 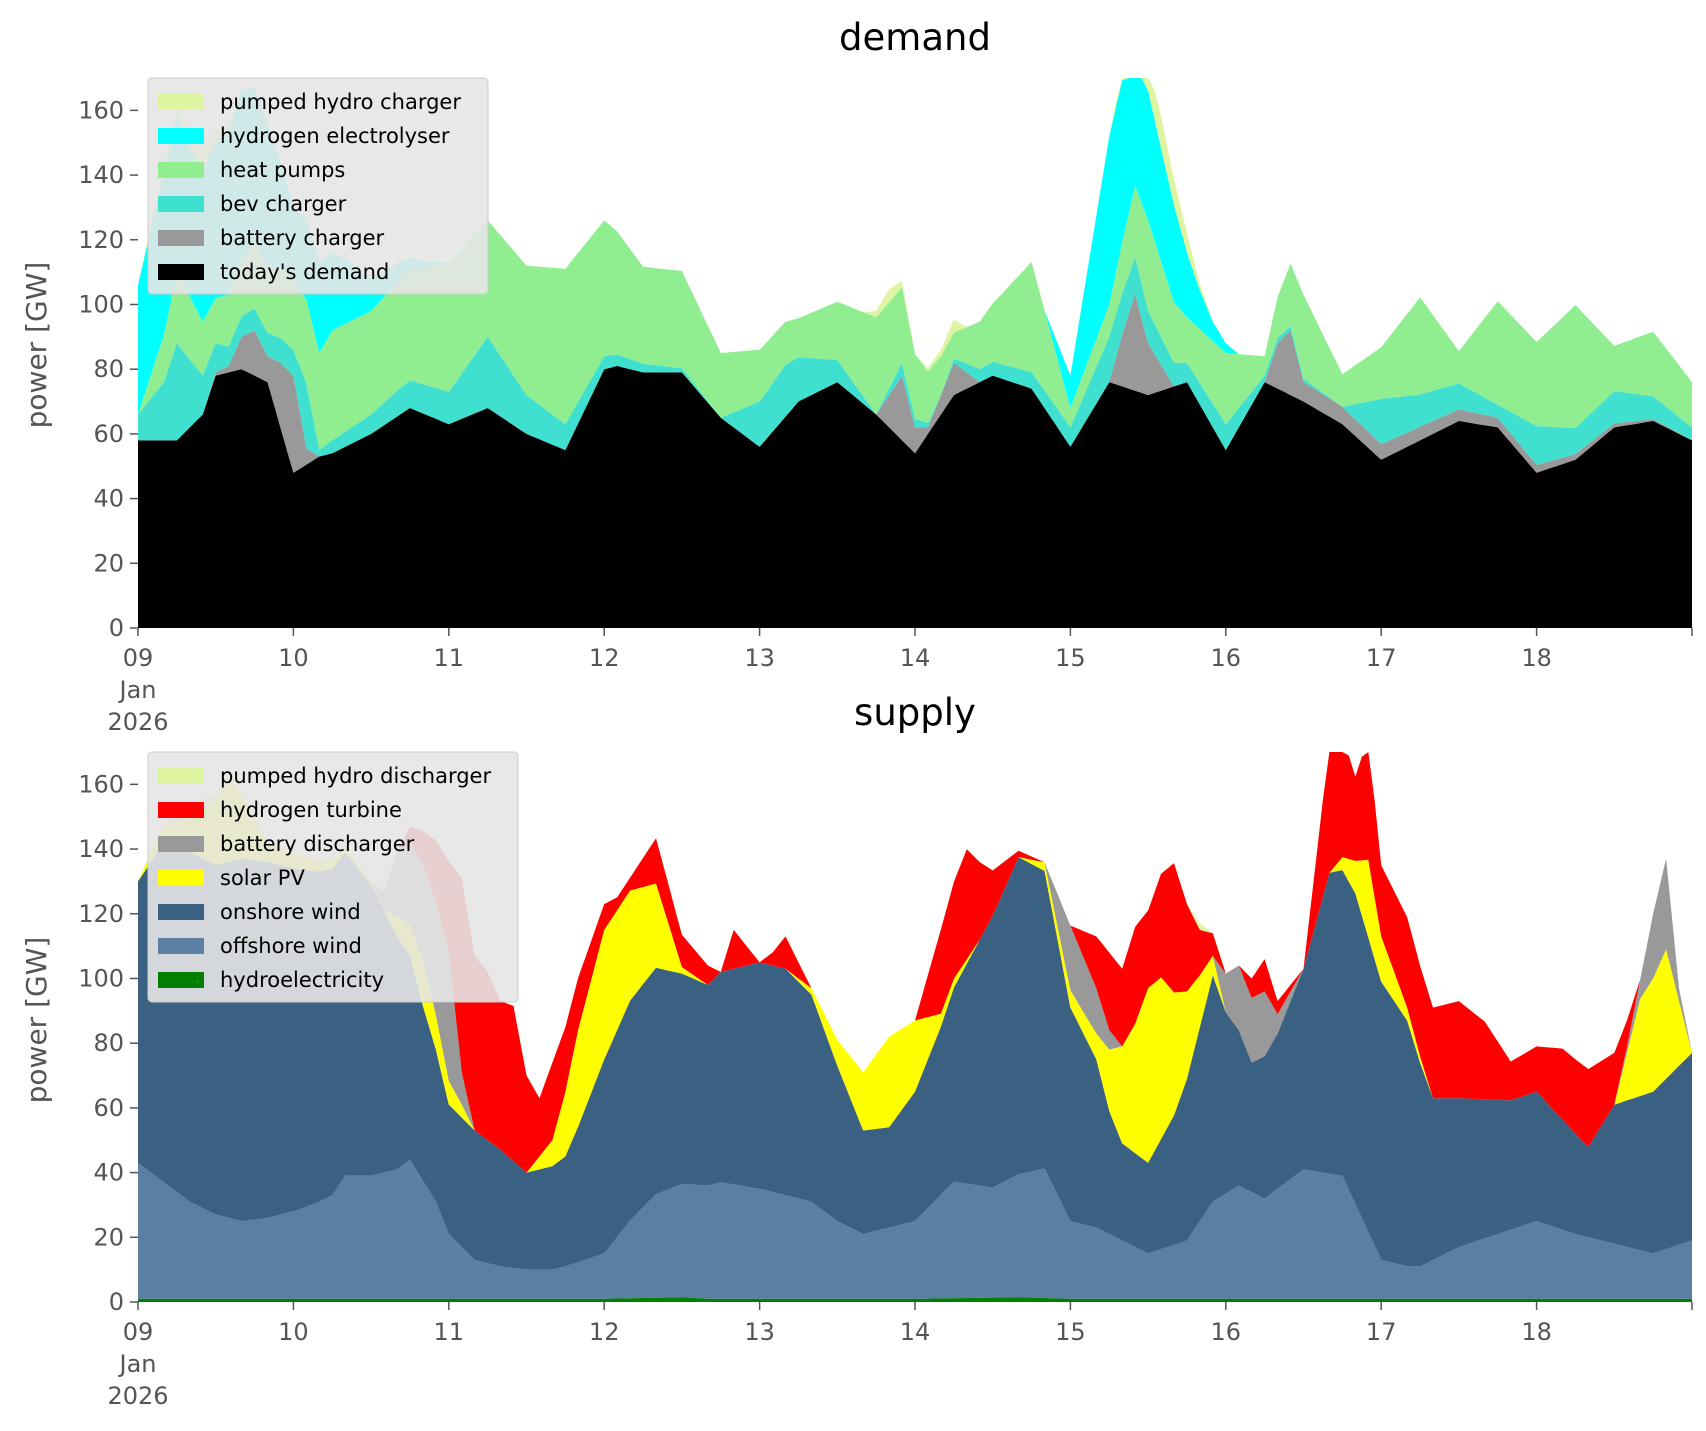 What do you see at coordinates (302, 238) in the screenshot?
I see `demand-legend-label-battery-charger: battery charger` at bounding box center [302, 238].